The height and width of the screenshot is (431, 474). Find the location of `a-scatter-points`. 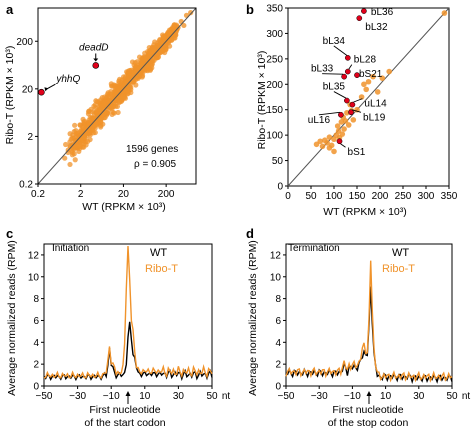

a-scatter-points is located at coordinates (128, 89).